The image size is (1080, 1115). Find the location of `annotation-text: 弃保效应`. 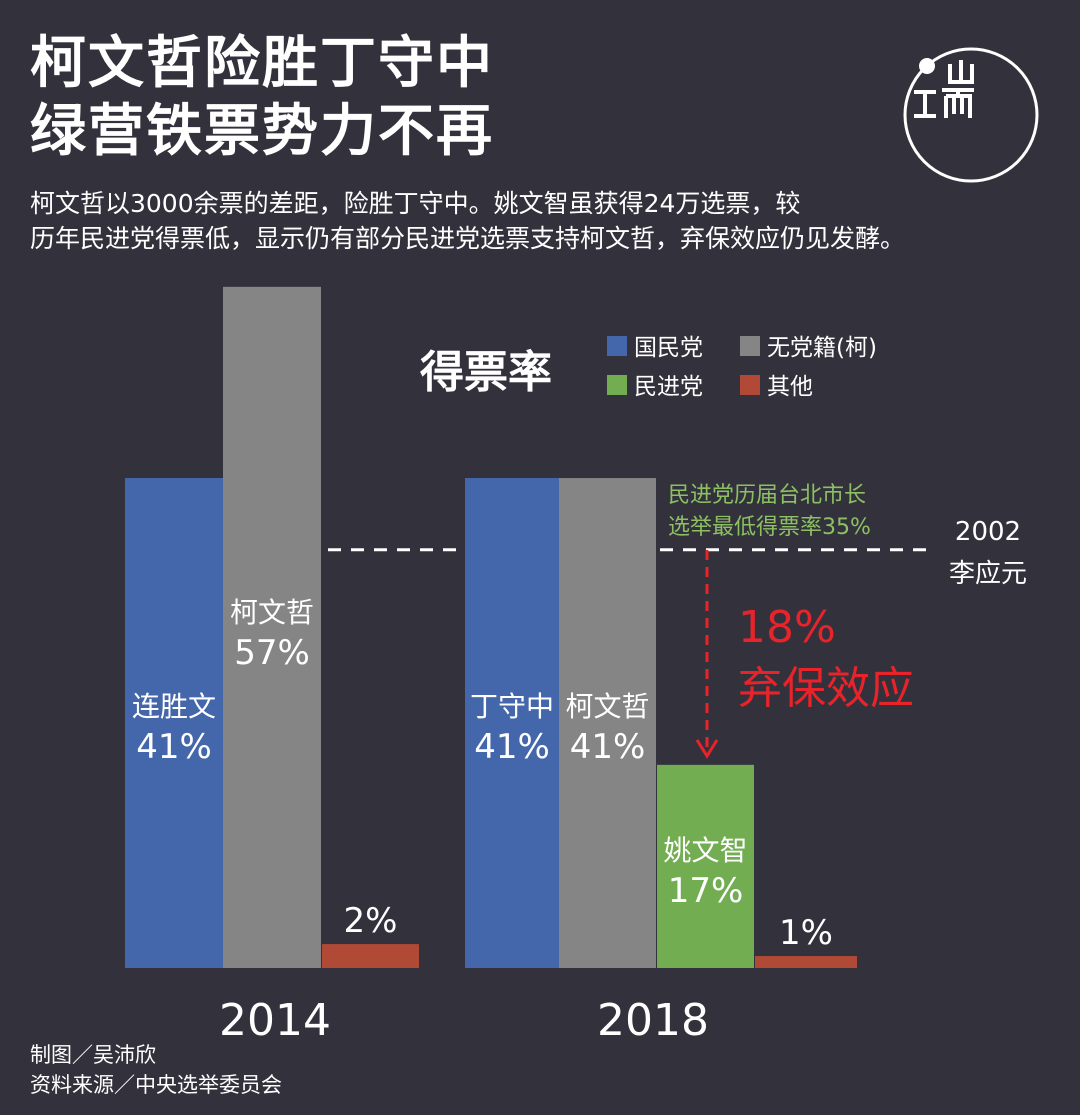

annotation-text: 弃保效应 is located at coordinates (826, 688).